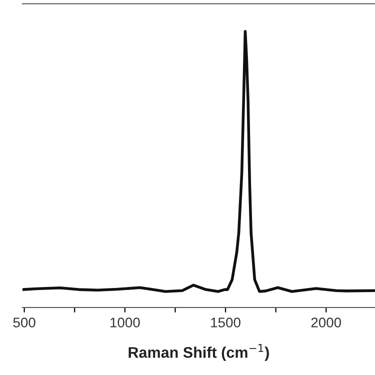 The height and width of the screenshot is (375, 375). What do you see at coordinates (24, 323) in the screenshot?
I see `x-tick-label: 500` at bounding box center [24, 323].